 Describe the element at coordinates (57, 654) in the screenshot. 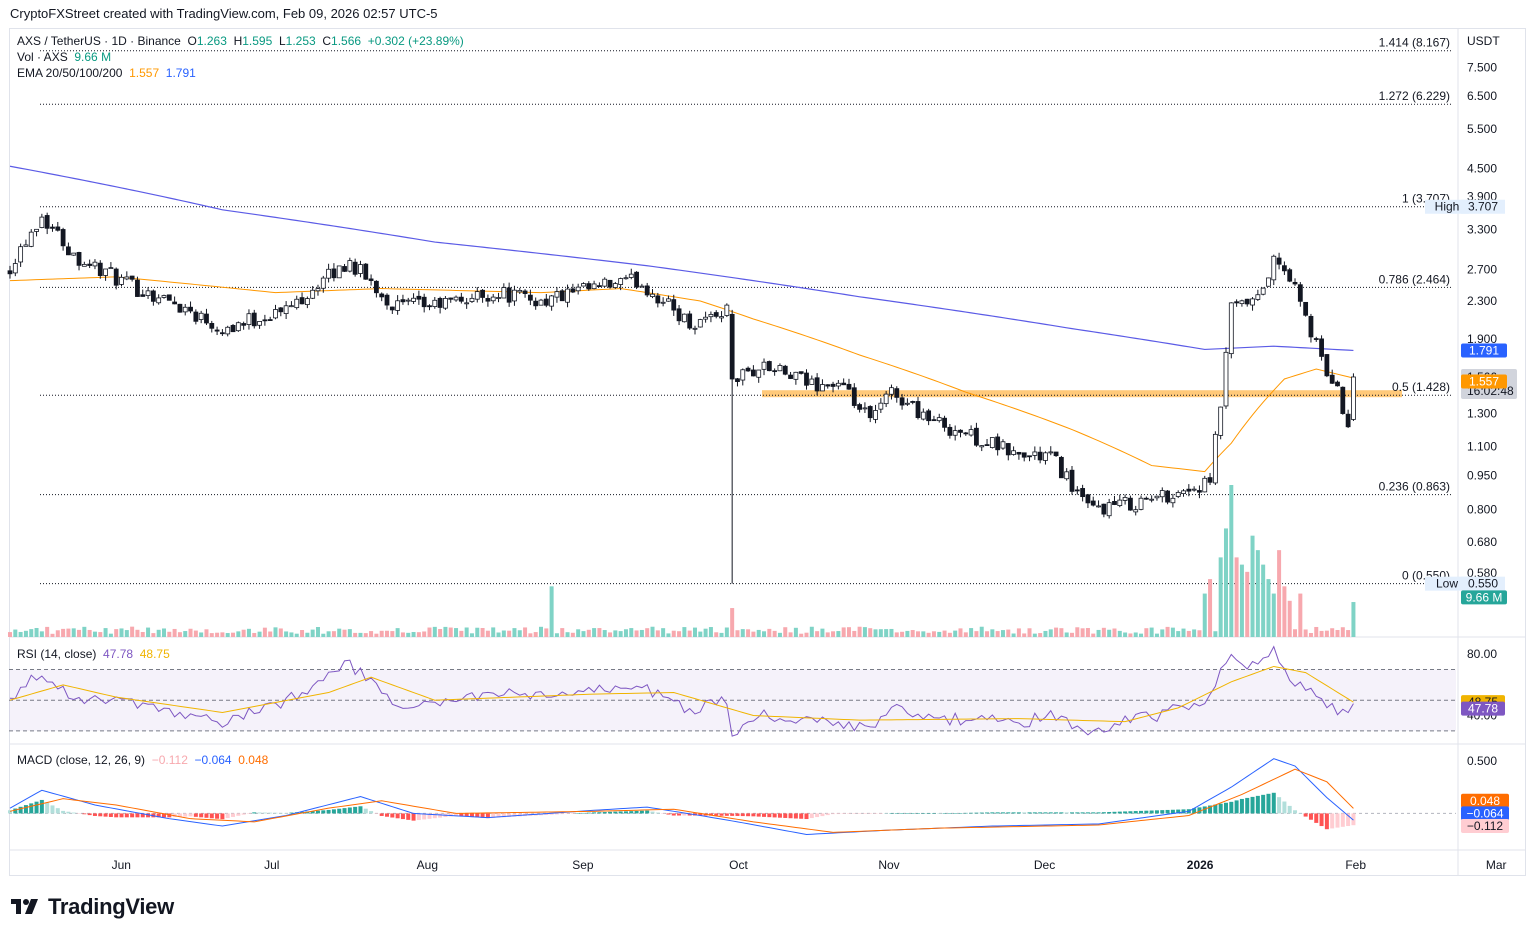

I see `rsi-label: RSI (14, close)` at that location.